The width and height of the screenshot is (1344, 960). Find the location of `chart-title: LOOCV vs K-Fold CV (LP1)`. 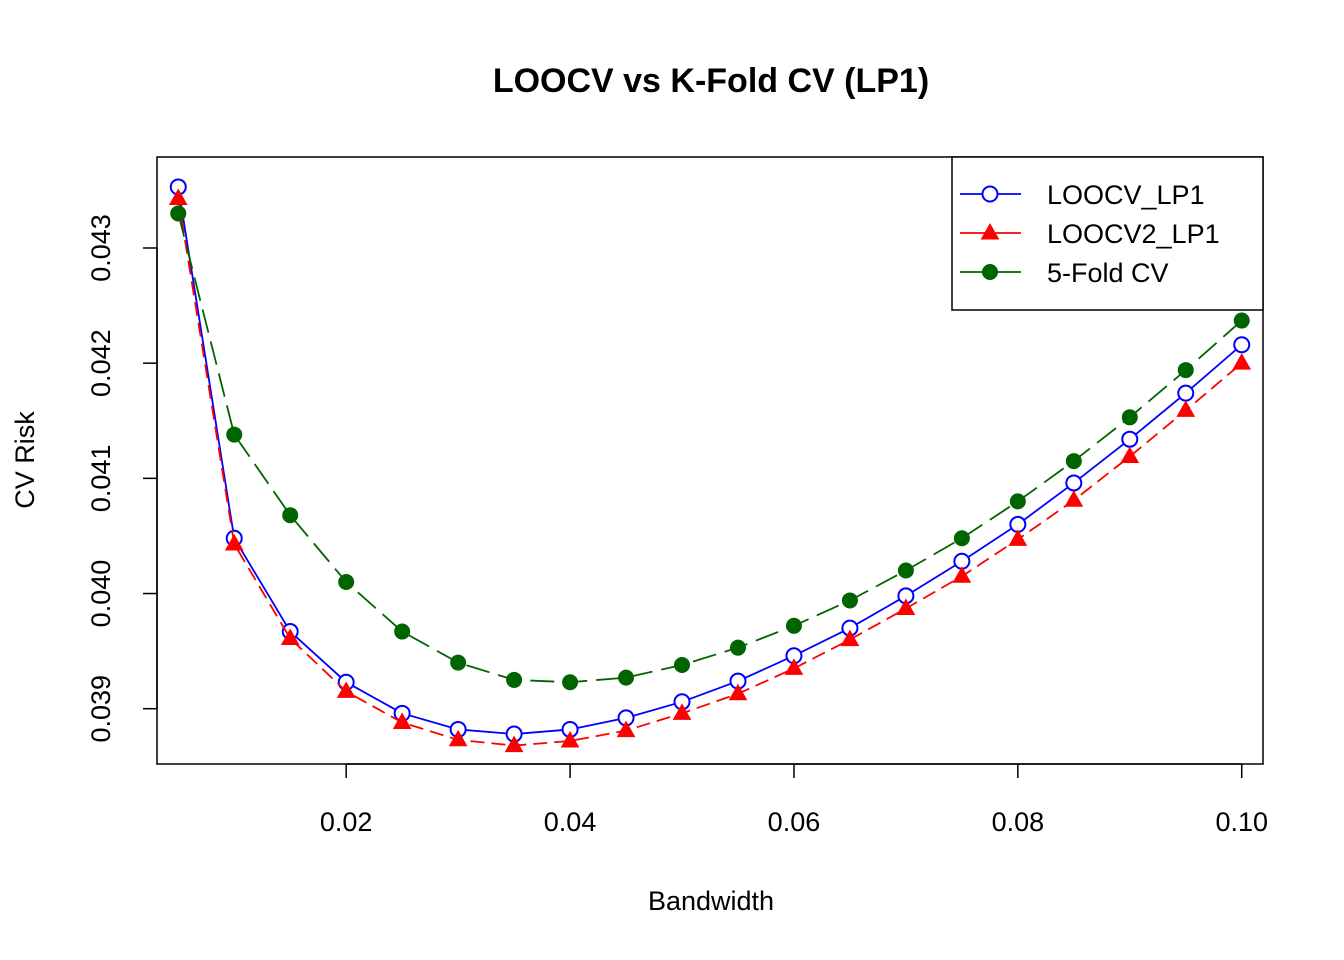

chart-title: LOOCV vs K-Fold CV (LP1) is located at coordinates (711, 81).